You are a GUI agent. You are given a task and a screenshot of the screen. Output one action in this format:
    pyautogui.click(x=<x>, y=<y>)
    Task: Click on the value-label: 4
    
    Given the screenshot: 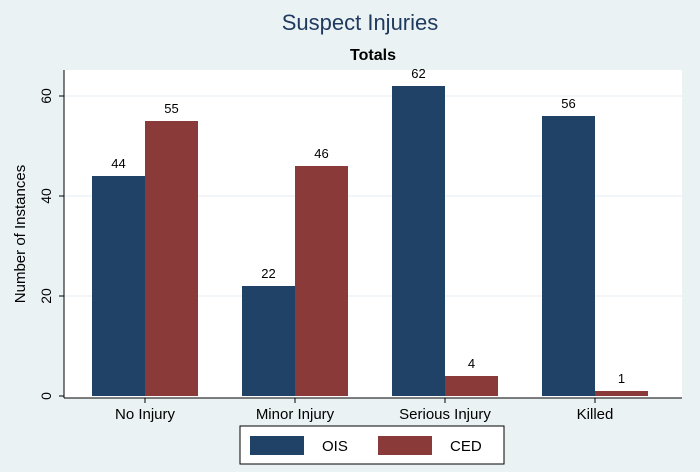 What is the action you would take?
    pyautogui.click(x=471, y=363)
    